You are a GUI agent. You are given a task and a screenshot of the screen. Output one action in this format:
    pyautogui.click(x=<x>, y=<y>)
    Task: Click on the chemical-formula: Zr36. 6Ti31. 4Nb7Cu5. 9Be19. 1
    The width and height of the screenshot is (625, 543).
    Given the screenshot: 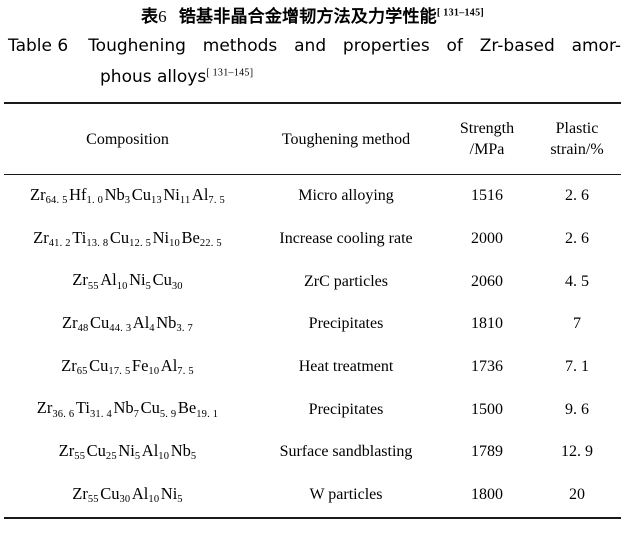 What is the action you would take?
    pyautogui.click(x=127, y=409)
    